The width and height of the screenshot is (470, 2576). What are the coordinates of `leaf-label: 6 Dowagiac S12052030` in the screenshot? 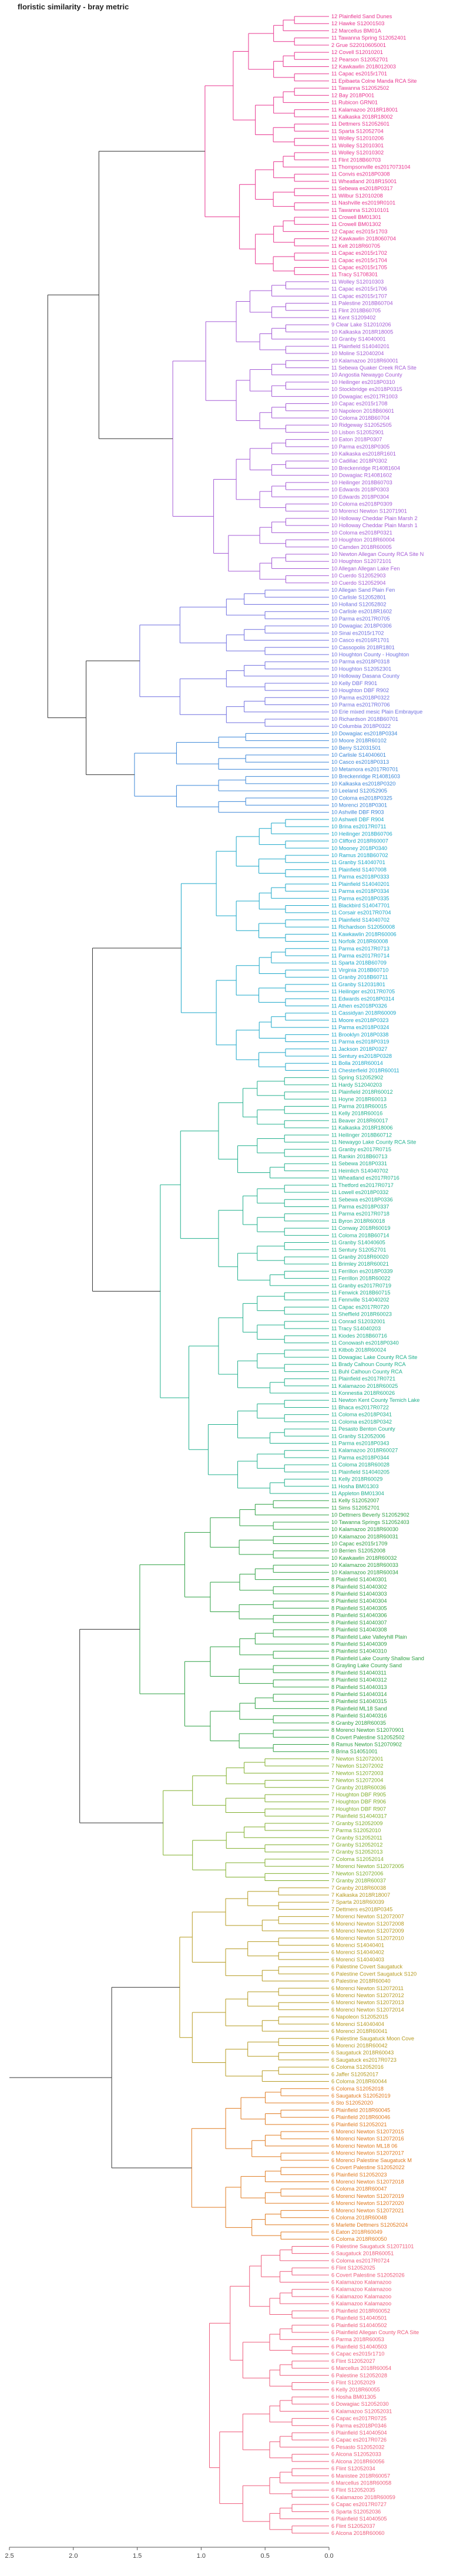 It's located at (360, 2404).